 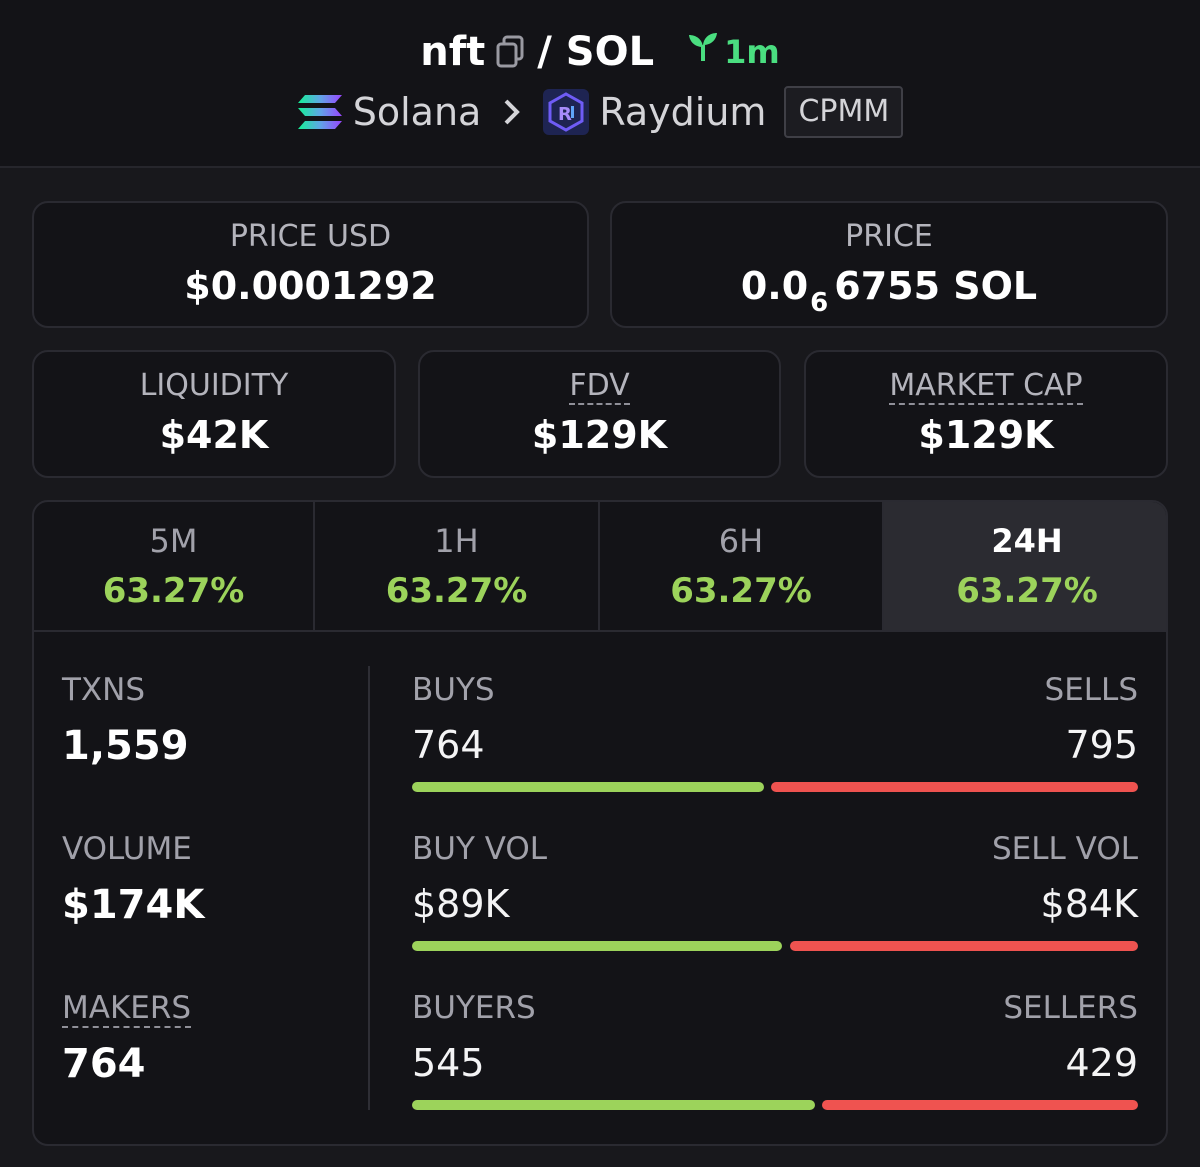 I want to click on price-native-prefix: 0.0, so click(x=774, y=286).